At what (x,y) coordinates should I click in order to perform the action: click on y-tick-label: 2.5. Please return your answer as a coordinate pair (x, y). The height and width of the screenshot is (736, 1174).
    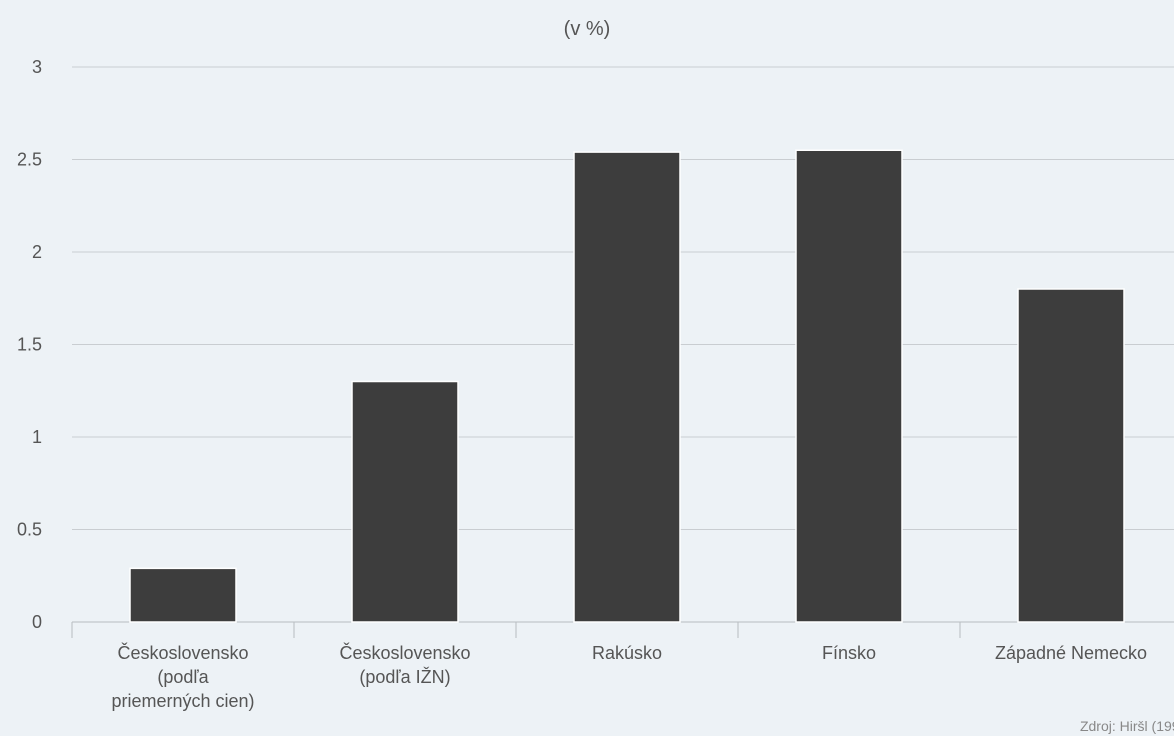
    Looking at the image, I should click on (29, 160).